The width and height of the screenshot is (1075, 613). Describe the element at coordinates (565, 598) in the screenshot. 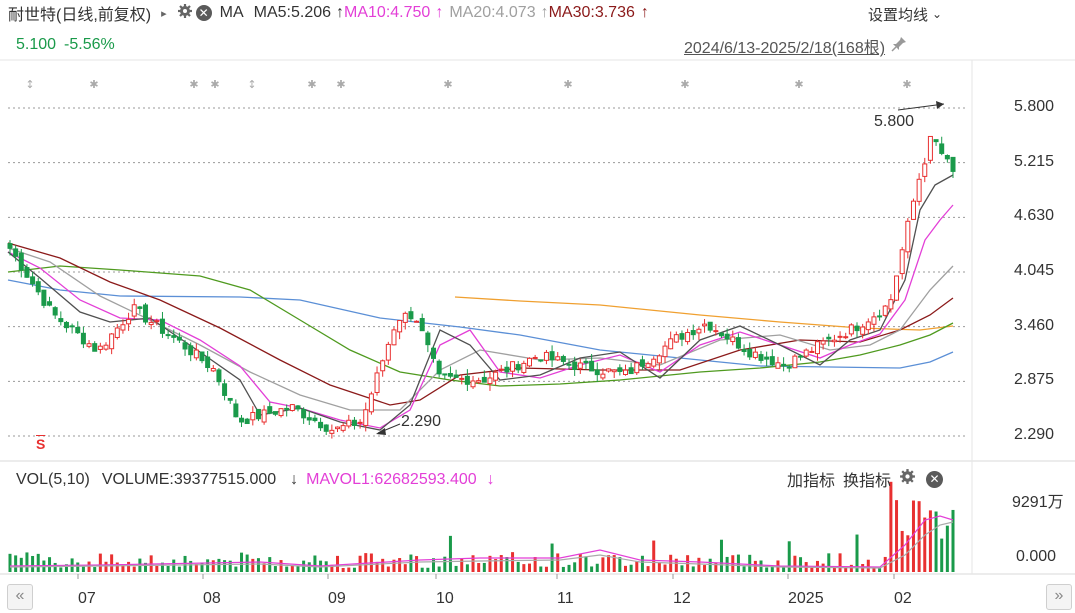

I see `time-axis-label: 11` at that location.